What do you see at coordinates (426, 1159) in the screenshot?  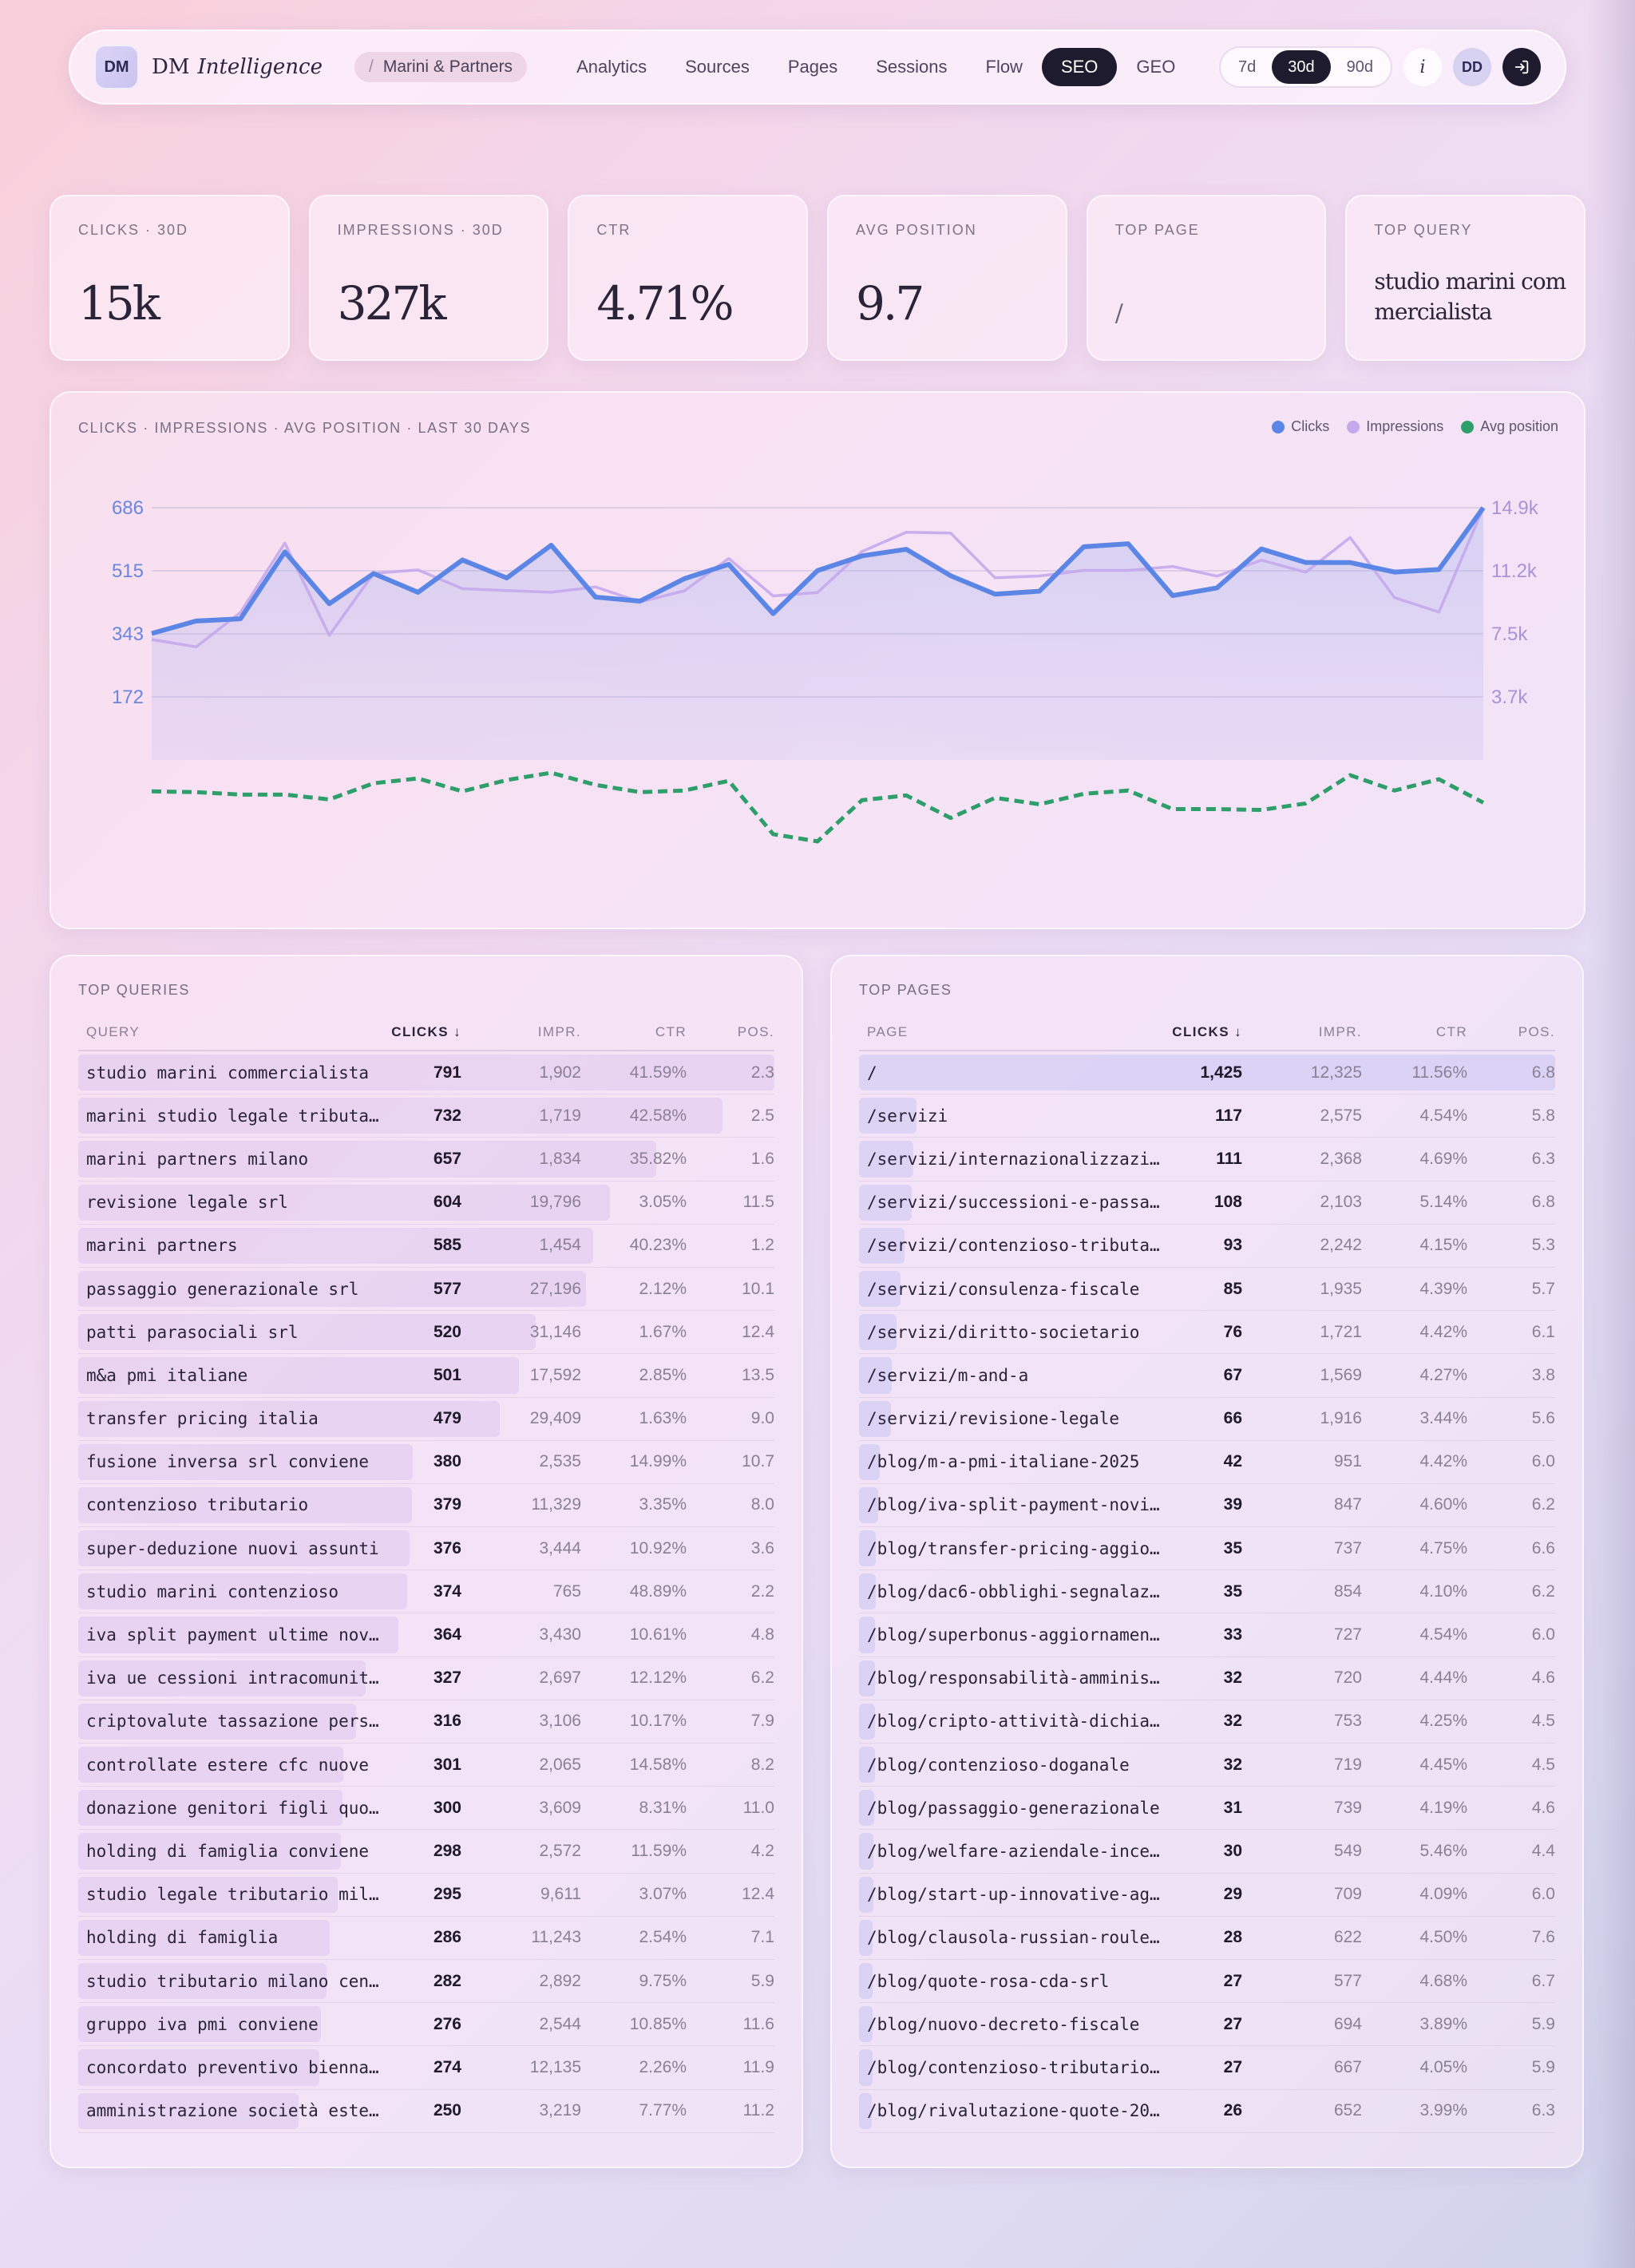 I see `query-row: marini partners milano 657 1,834 35.82% 1.6` at bounding box center [426, 1159].